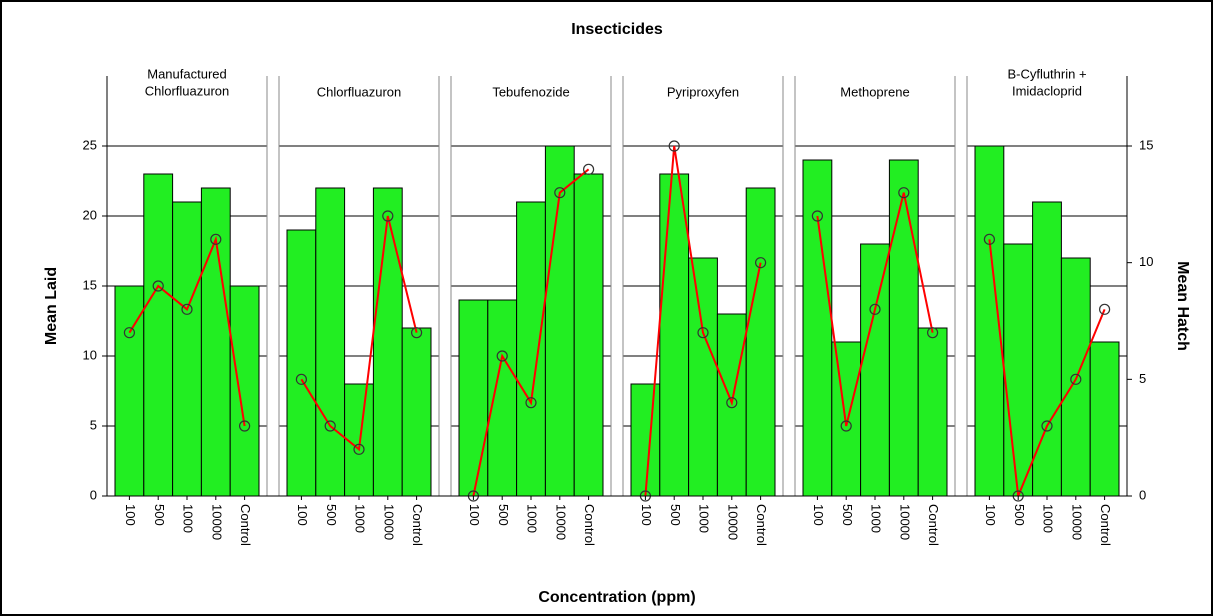 This screenshot has height=616, width=1213. I want to click on facet-title: Methoprene, so click(874, 91).